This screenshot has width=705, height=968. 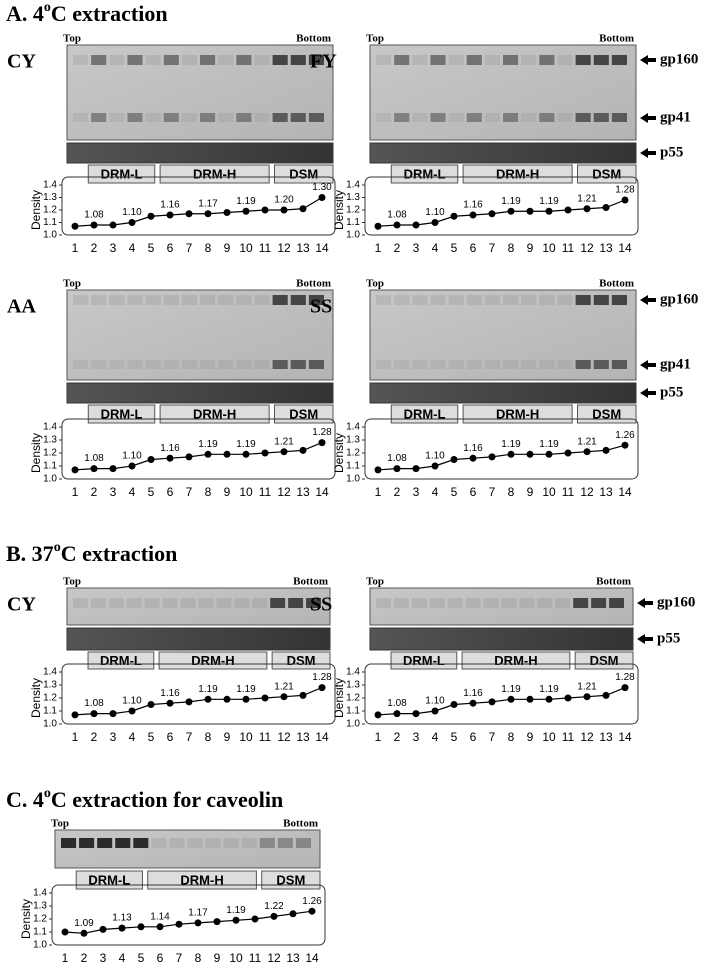 I want to click on x-tick-label: 7, so click(x=492, y=492).